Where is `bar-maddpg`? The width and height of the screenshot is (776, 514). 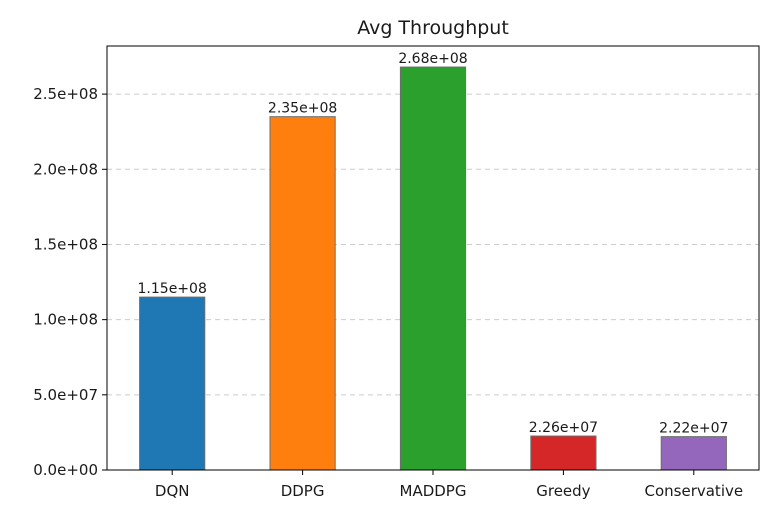 bar-maddpg is located at coordinates (433, 268).